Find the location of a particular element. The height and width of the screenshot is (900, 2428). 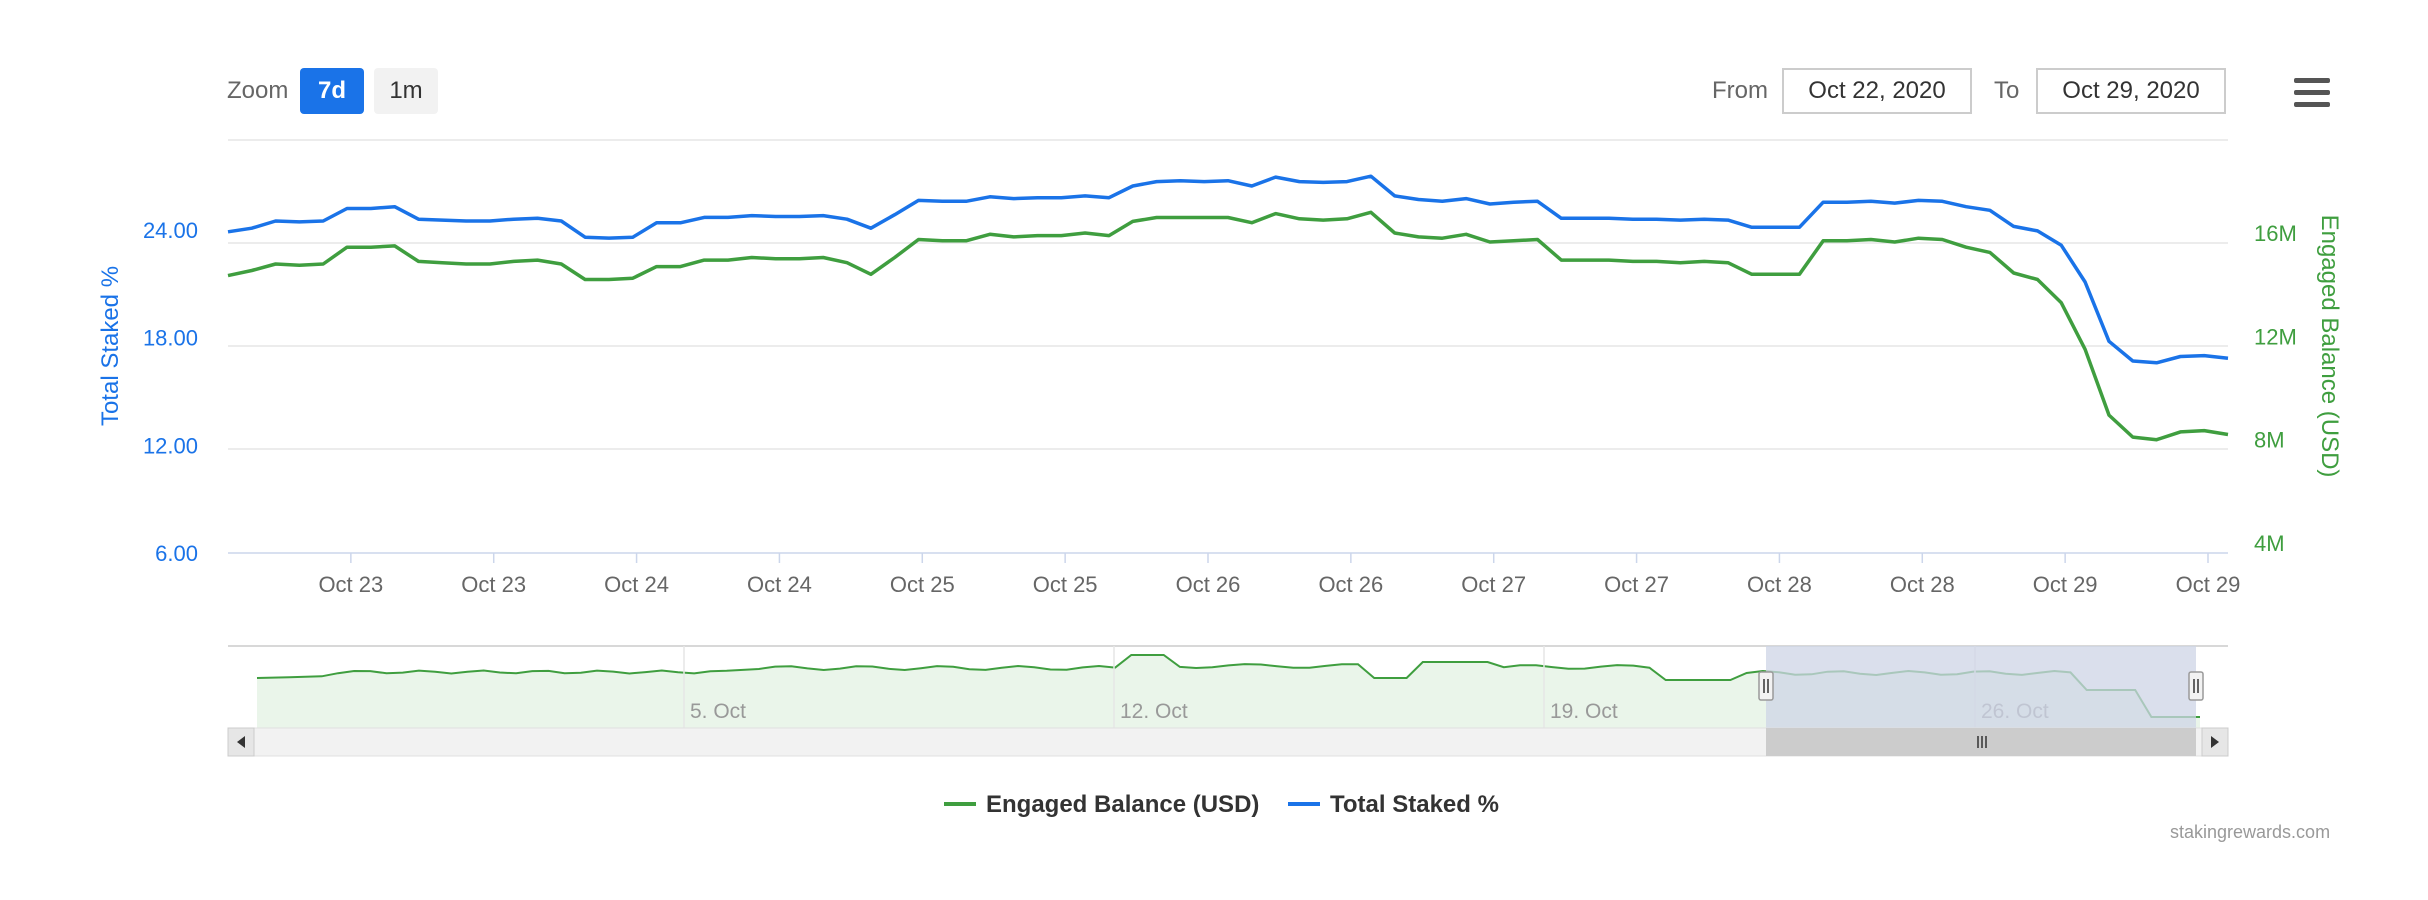

navigator-tick-label: 26. Oct is located at coordinates (2015, 711).